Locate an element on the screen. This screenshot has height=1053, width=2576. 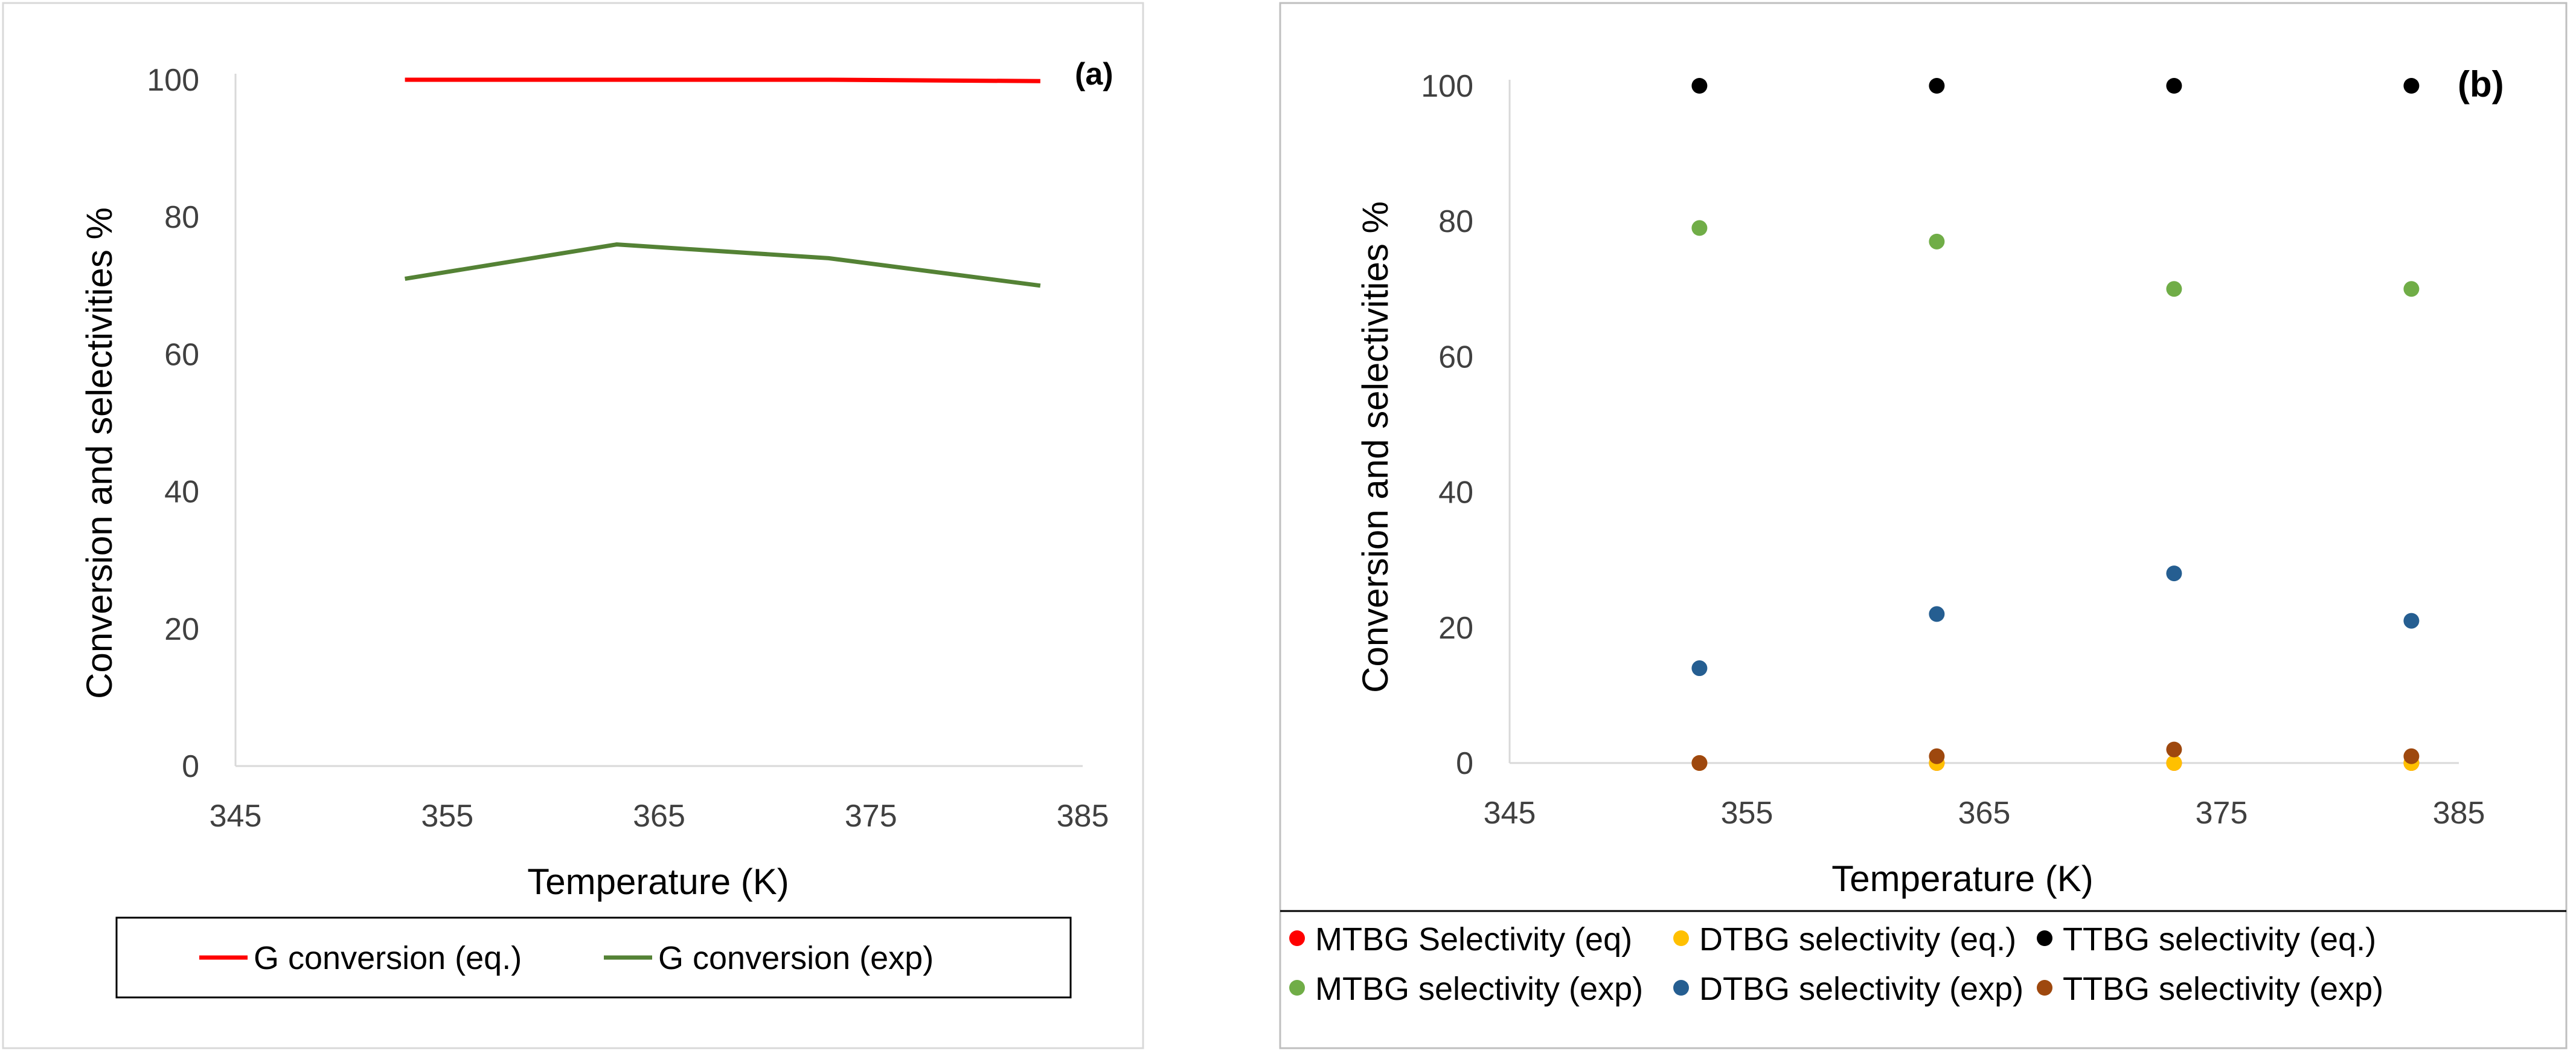
chart-b-panel-label: (b) is located at coordinates (2481, 85).